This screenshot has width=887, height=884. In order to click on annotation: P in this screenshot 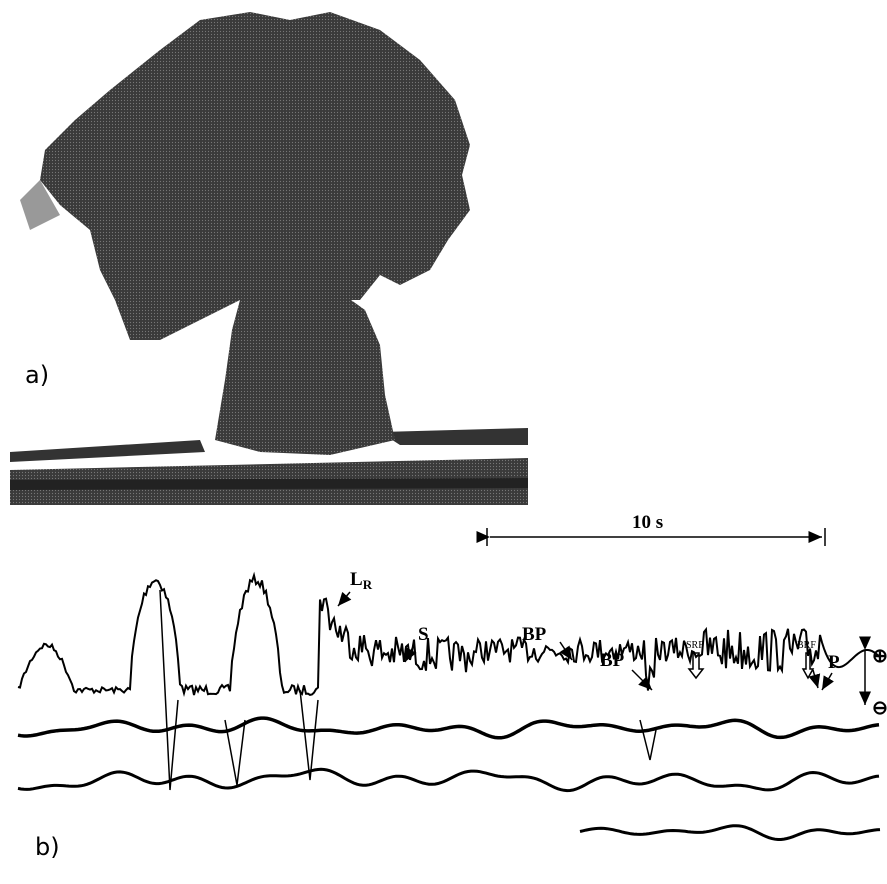, I will do `click(834, 662)`.